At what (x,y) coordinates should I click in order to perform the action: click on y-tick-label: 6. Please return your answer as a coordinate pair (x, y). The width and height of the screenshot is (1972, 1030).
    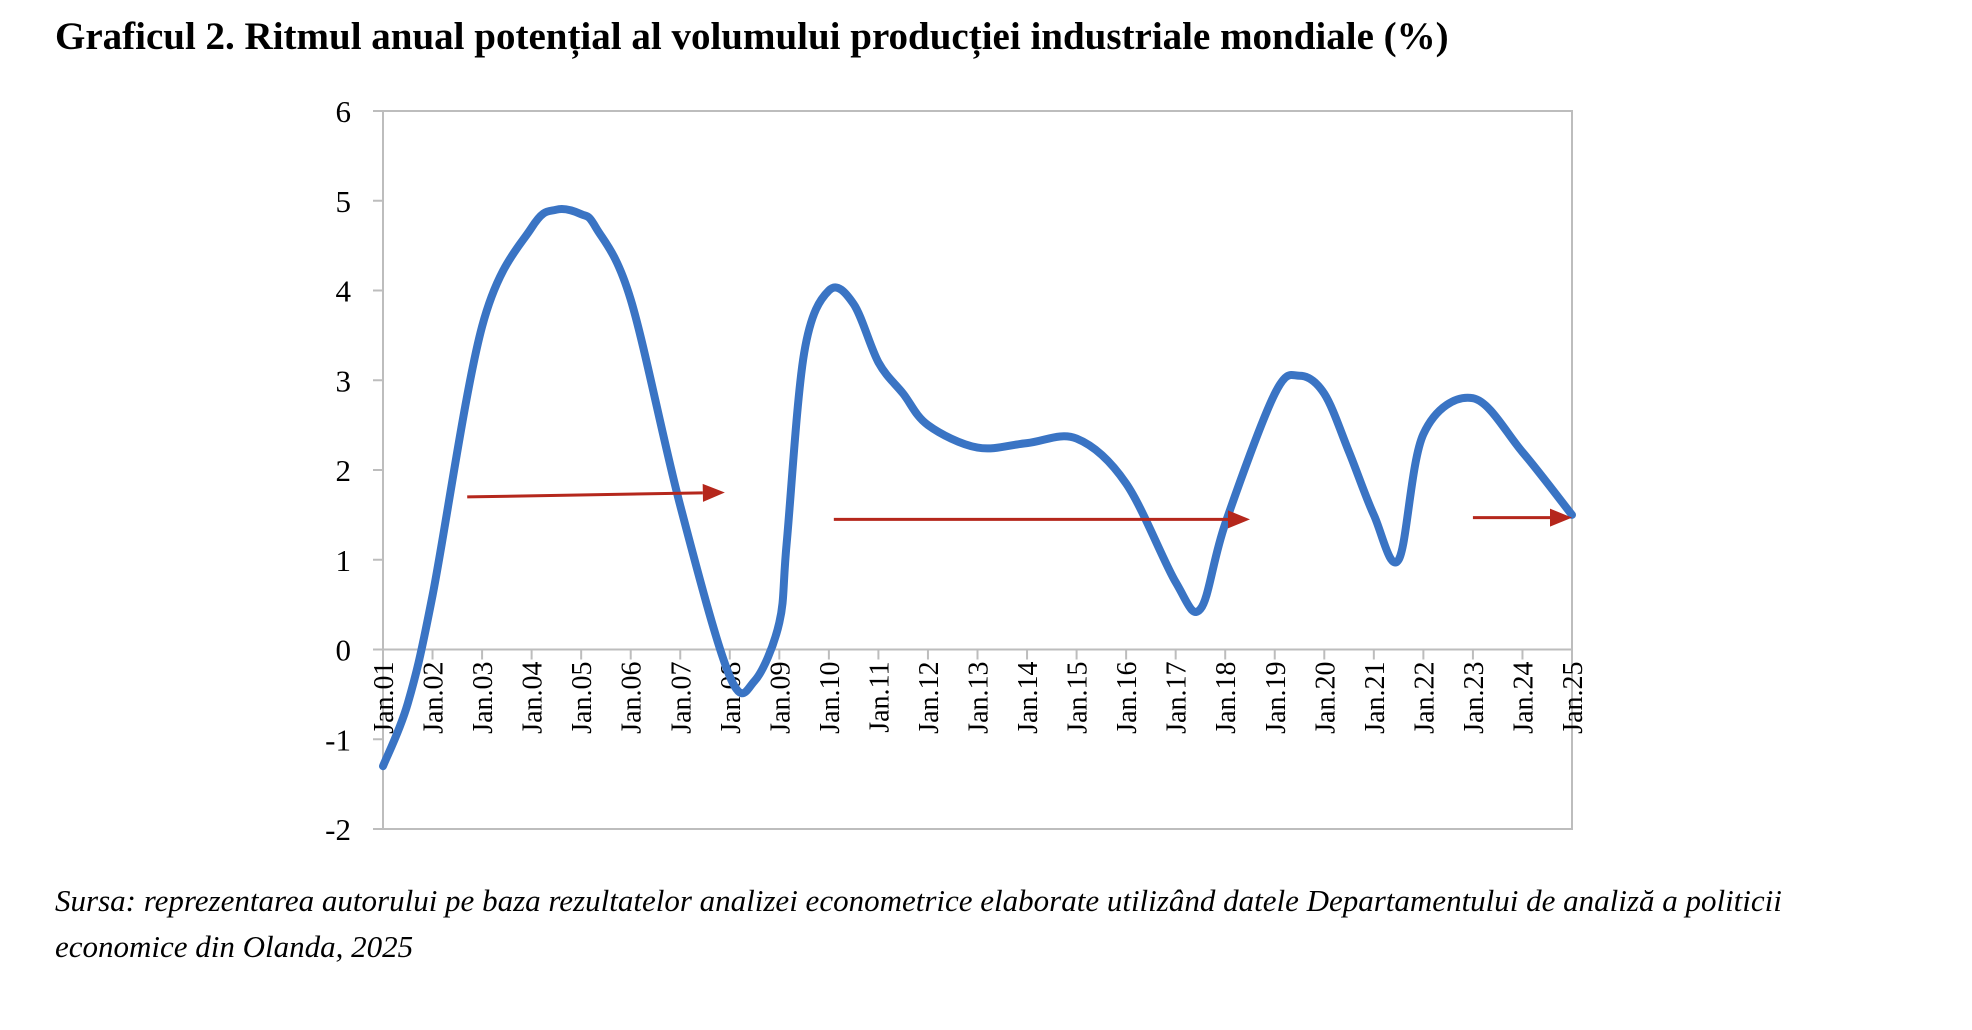
    Looking at the image, I should click on (344, 111).